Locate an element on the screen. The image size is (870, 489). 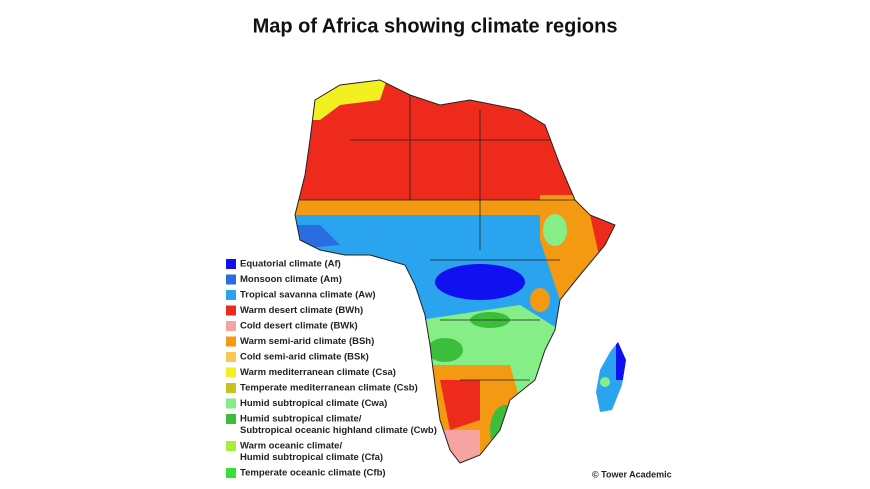
credit: © Tower Academic is located at coordinates (632, 474).